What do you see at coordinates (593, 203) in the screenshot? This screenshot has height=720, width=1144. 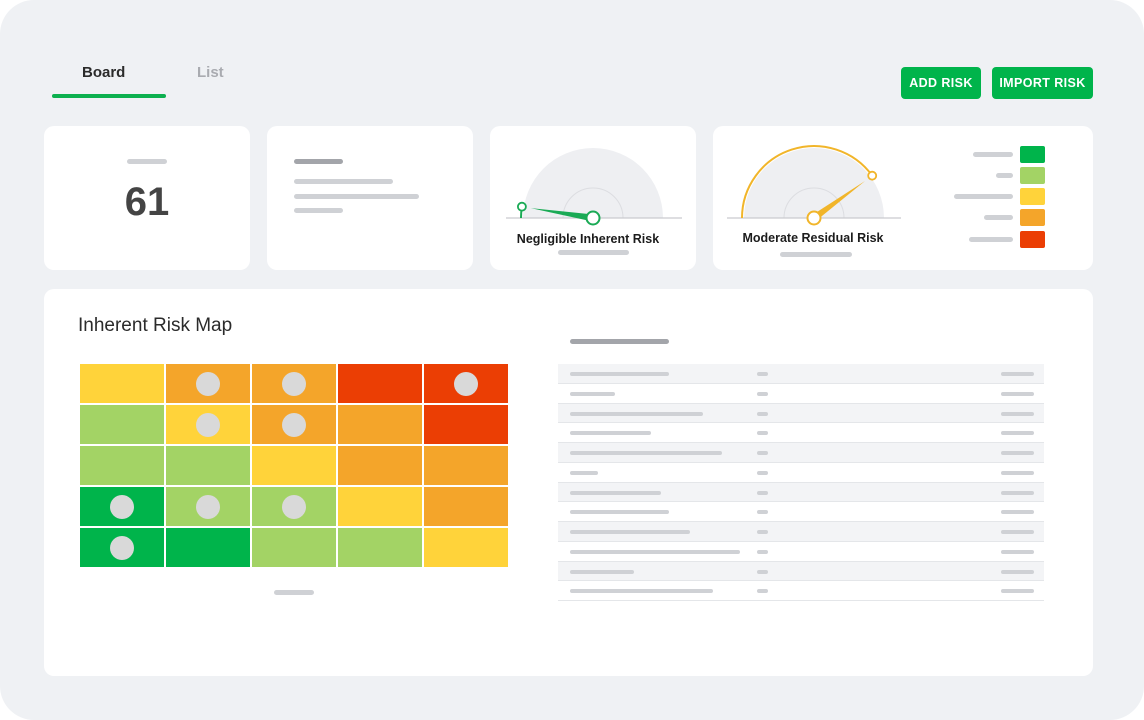 I see `gauge-inner-ring` at bounding box center [593, 203].